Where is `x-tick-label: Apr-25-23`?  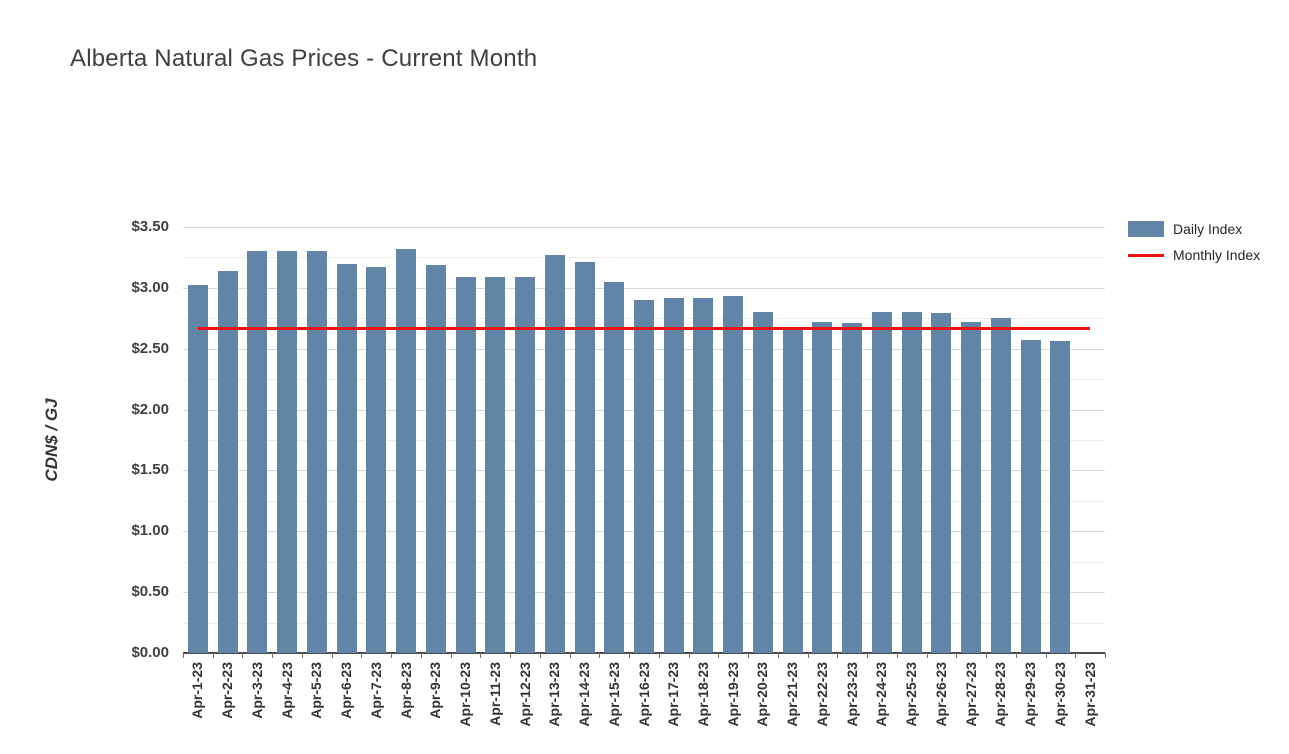
x-tick-label: Apr-25-23 is located at coordinates (911, 694).